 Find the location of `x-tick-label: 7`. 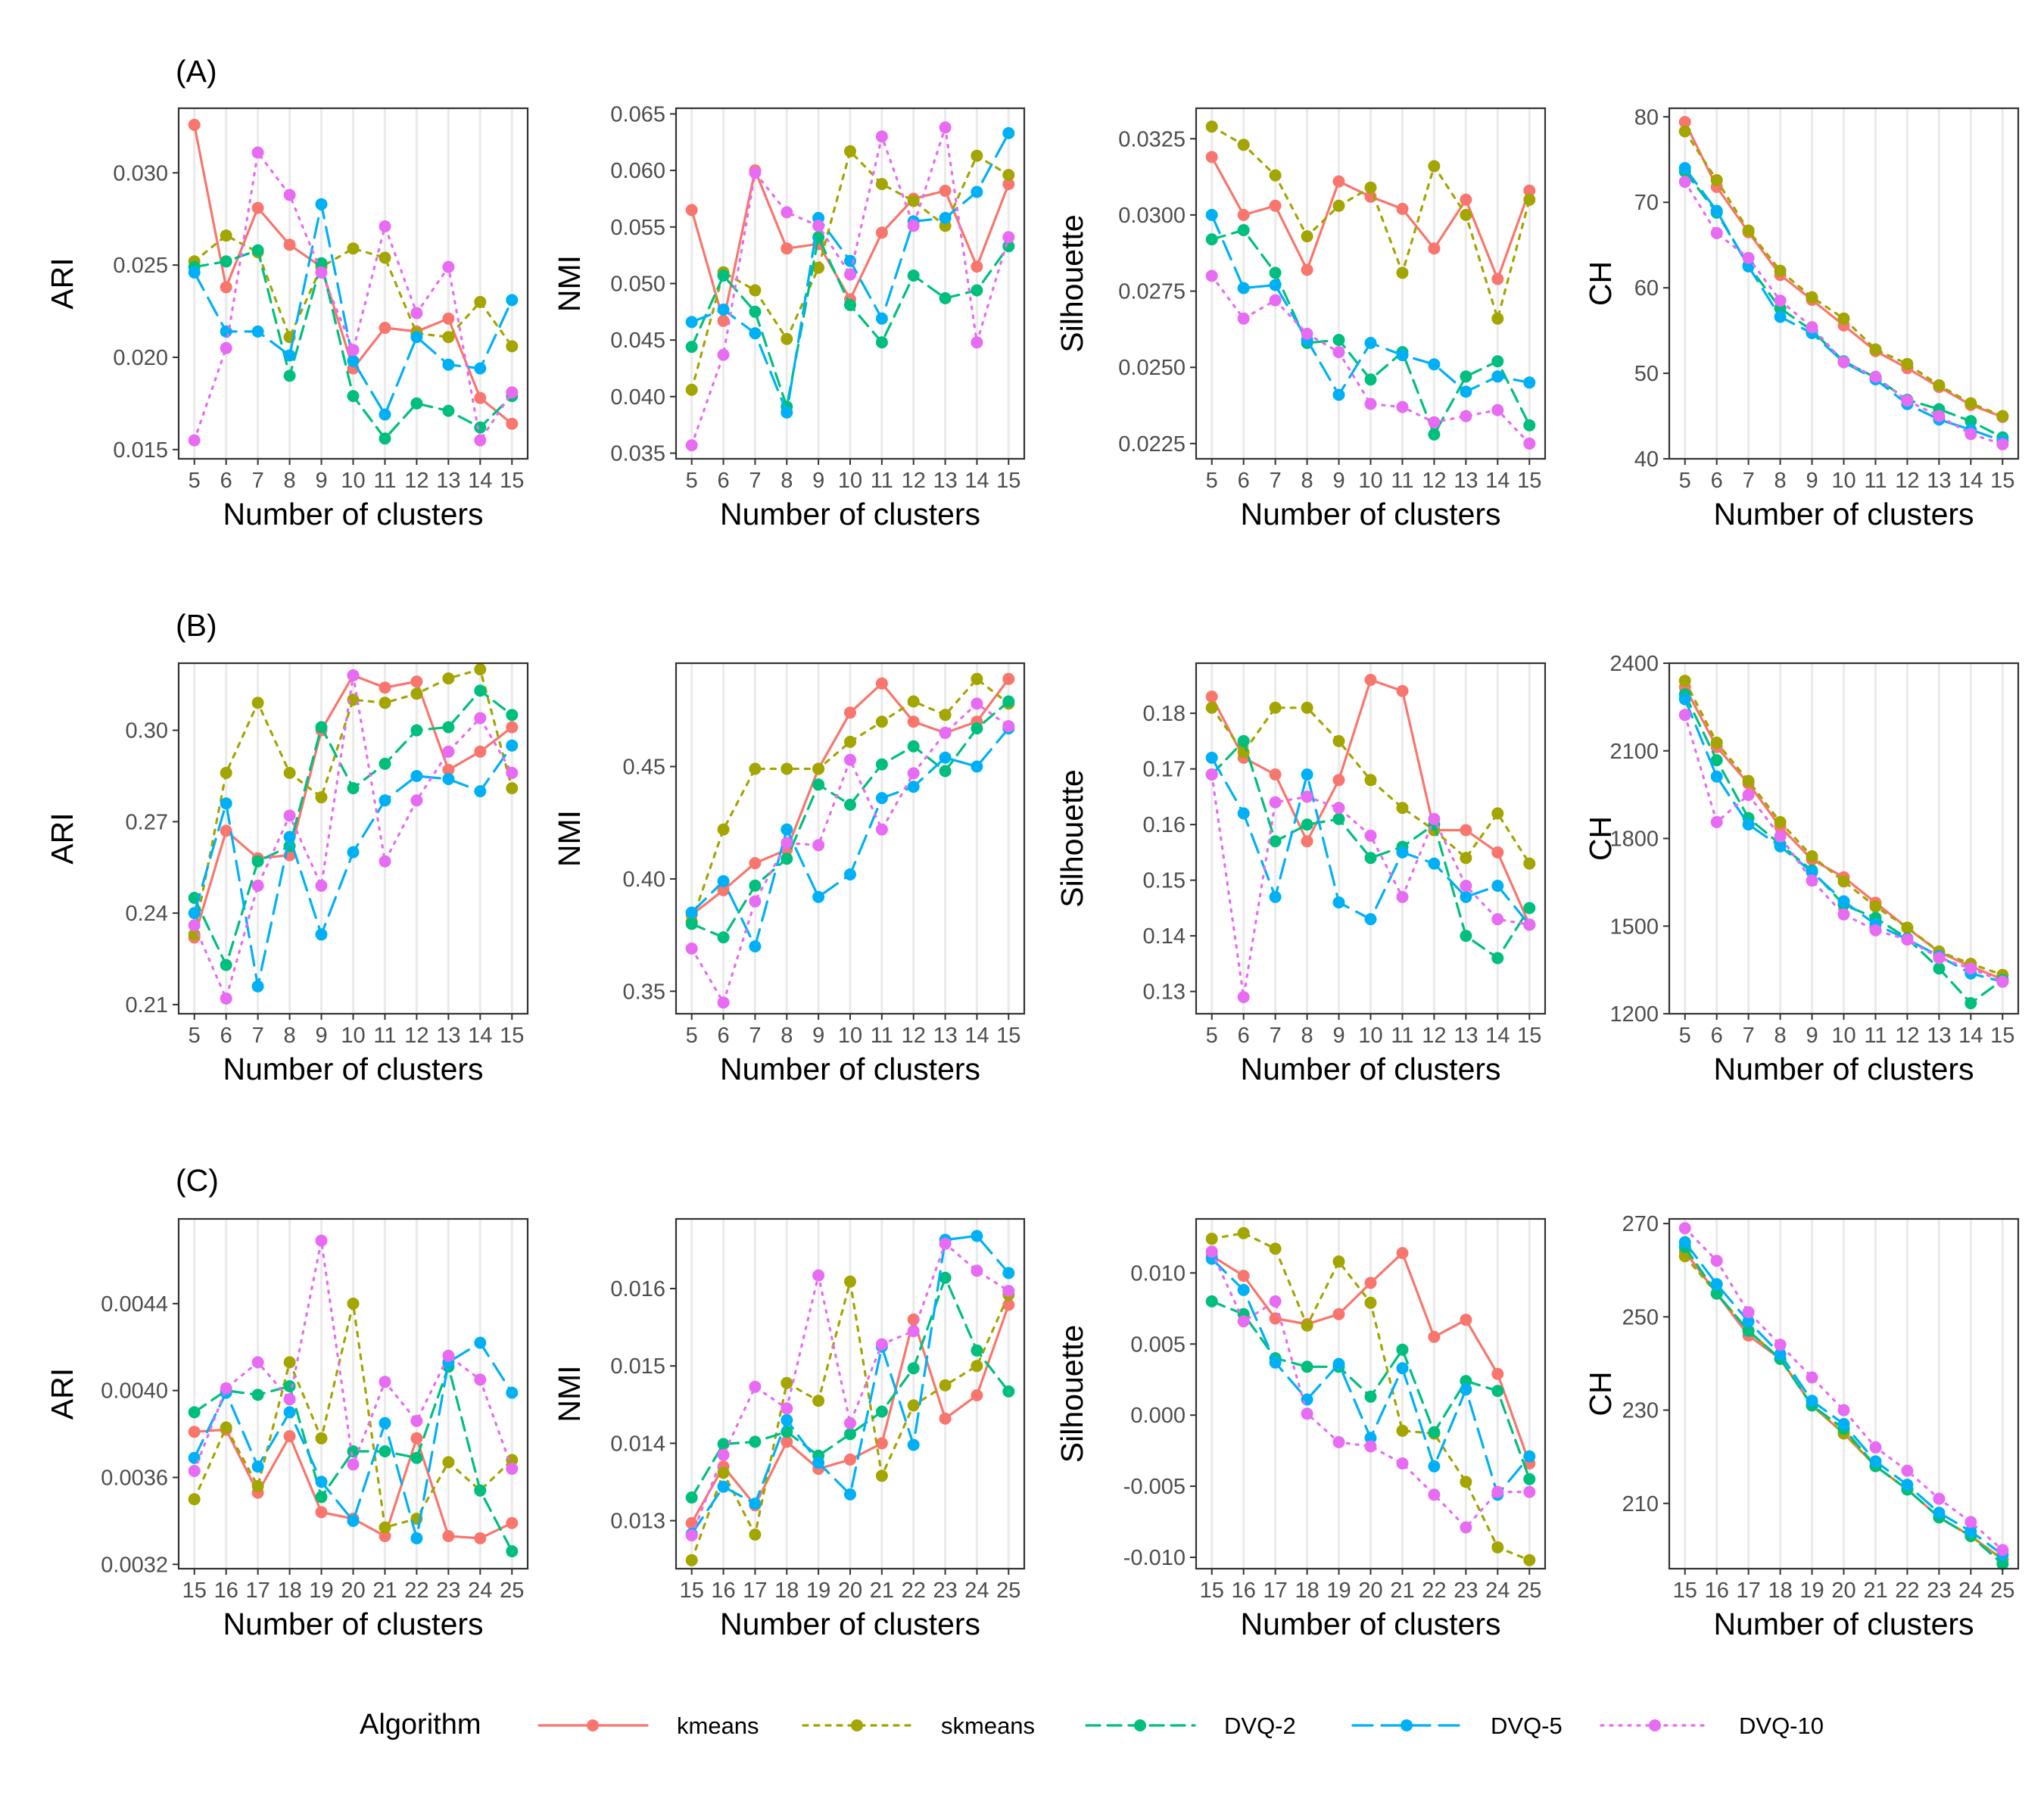

x-tick-label: 7 is located at coordinates (1276, 481).